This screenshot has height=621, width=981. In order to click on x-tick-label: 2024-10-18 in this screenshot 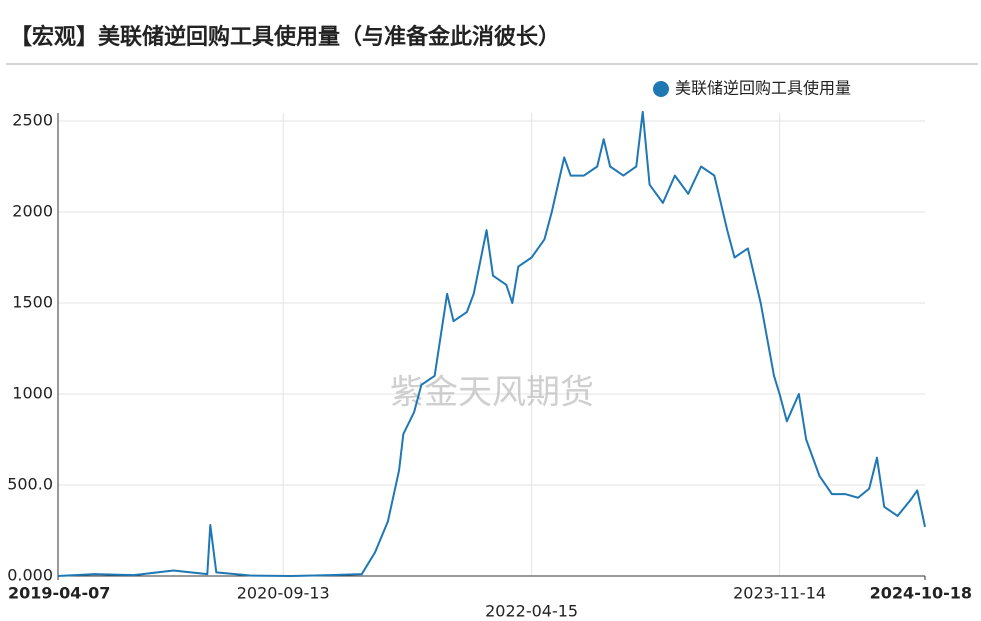, I will do `click(921, 593)`.